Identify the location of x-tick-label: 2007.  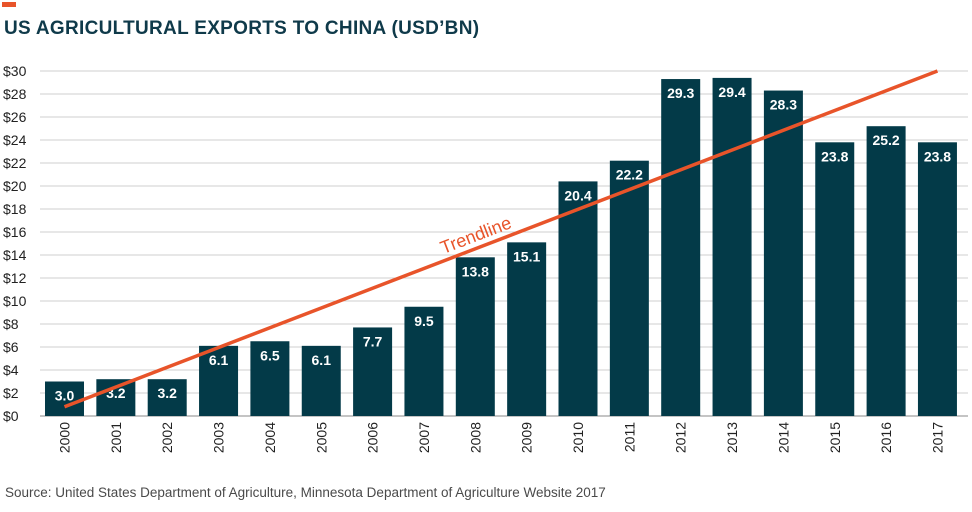
(424, 437).